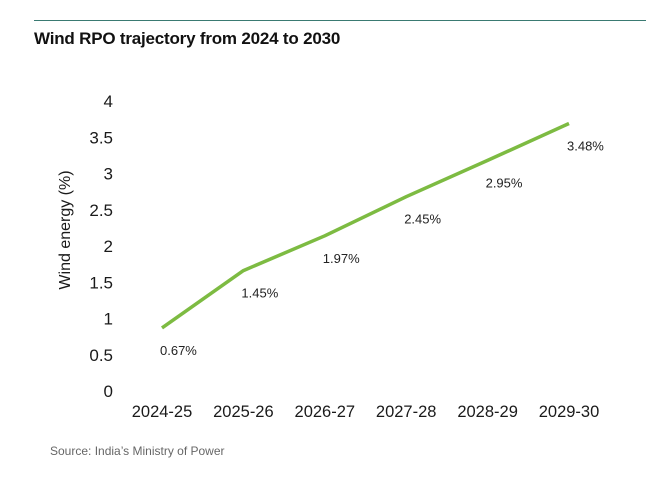 The height and width of the screenshot is (493, 660). Describe the element at coordinates (259, 293) in the screenshot. I see `data-label: 1.45%` at that location.